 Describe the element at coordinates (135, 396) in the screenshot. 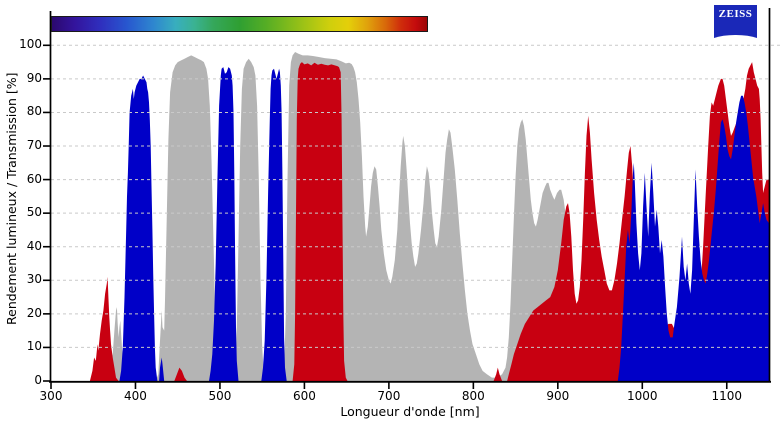

I see `x-tick-label: 400` at that location.